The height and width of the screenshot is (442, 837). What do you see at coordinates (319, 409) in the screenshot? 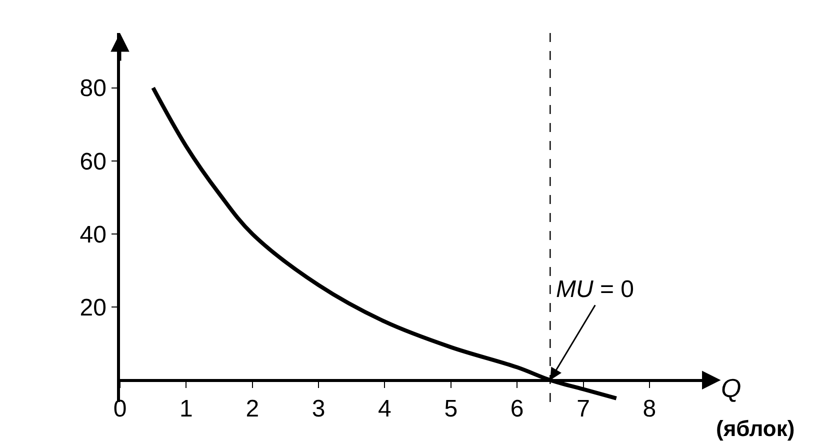
I see `x-tick-label: 3` at bounding box center [319, 409].